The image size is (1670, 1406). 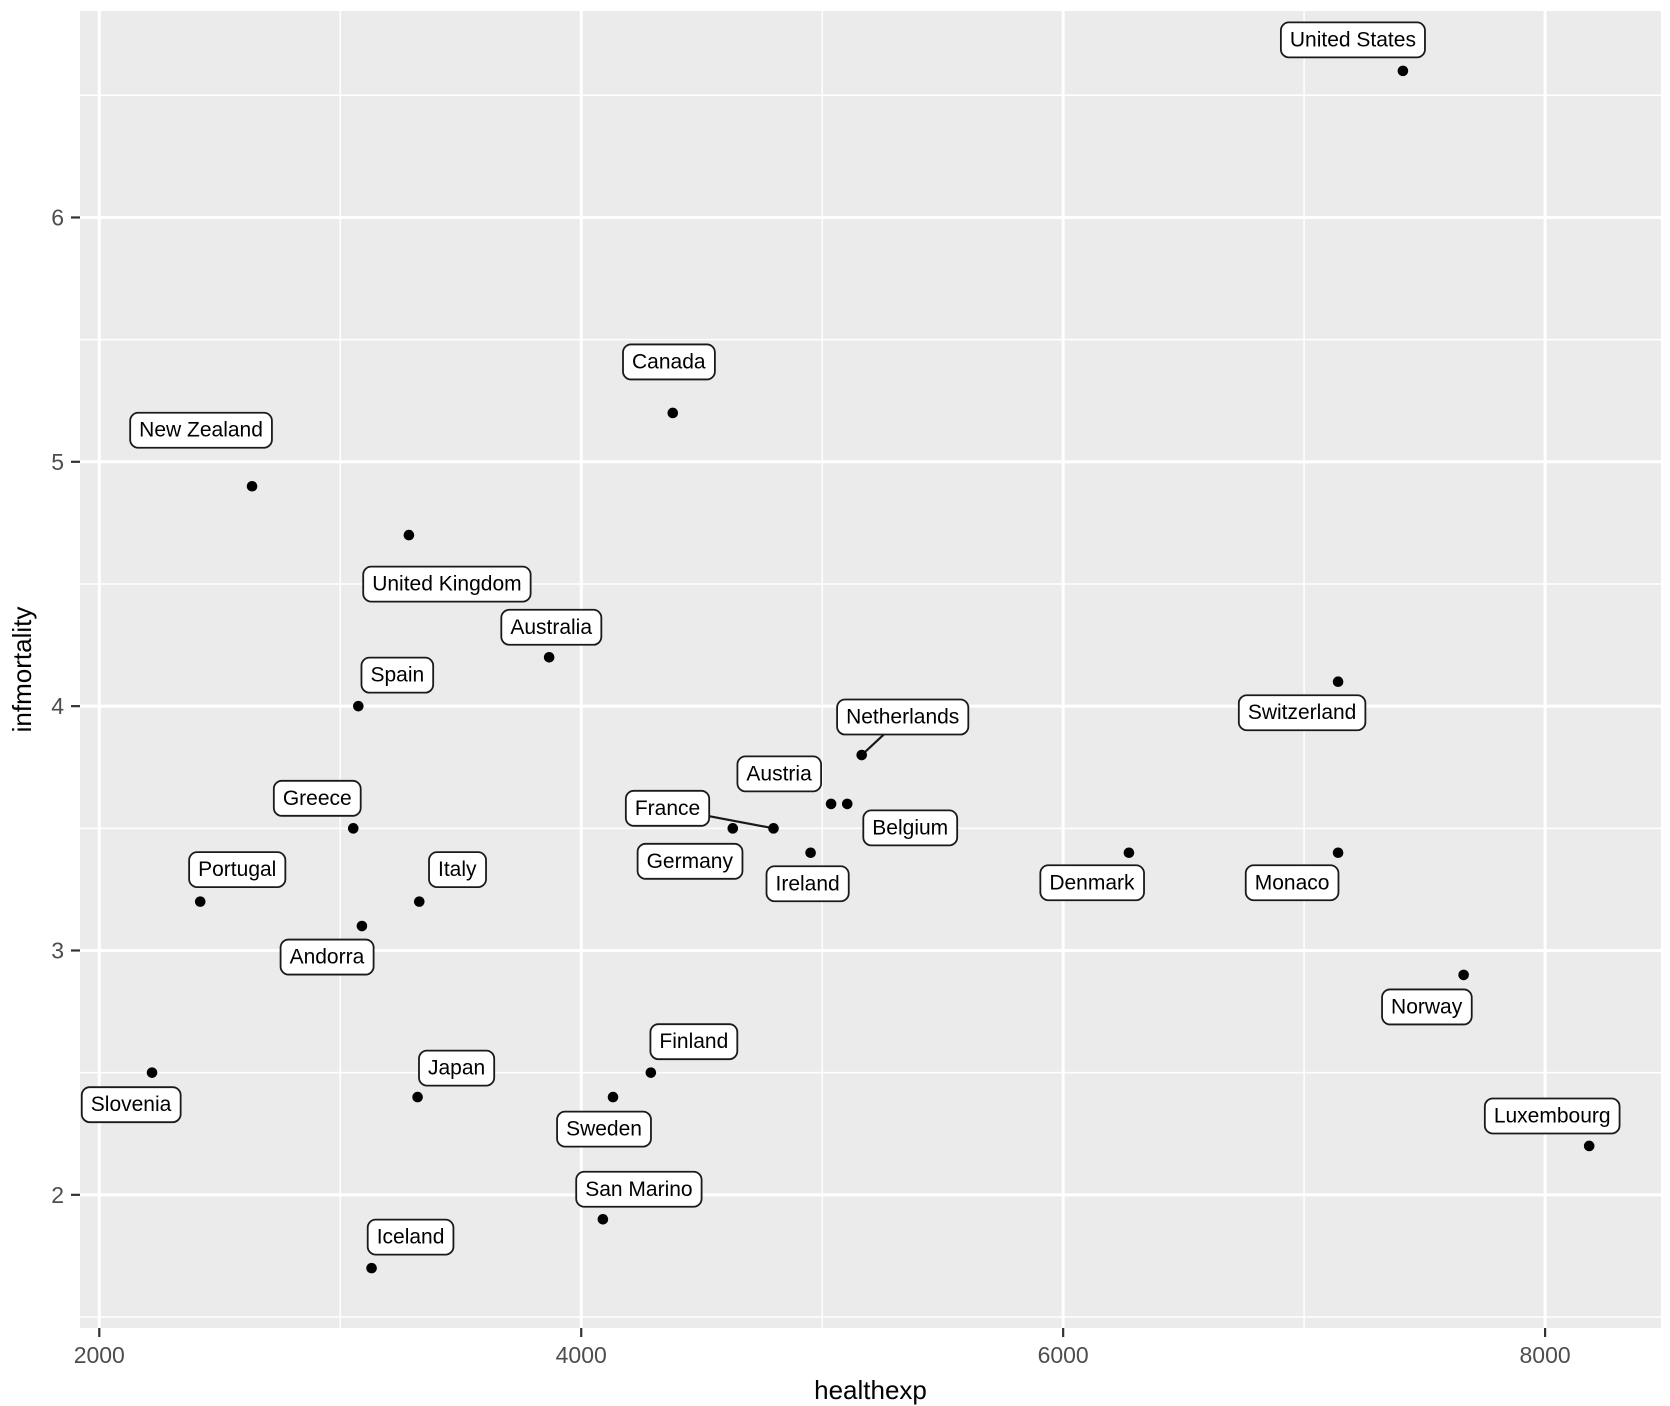 What do you see at coordinates (99, 1355) in the screenshot?
I see `x-axis-tick-label: 2000` at bounding box center [99, 1355].